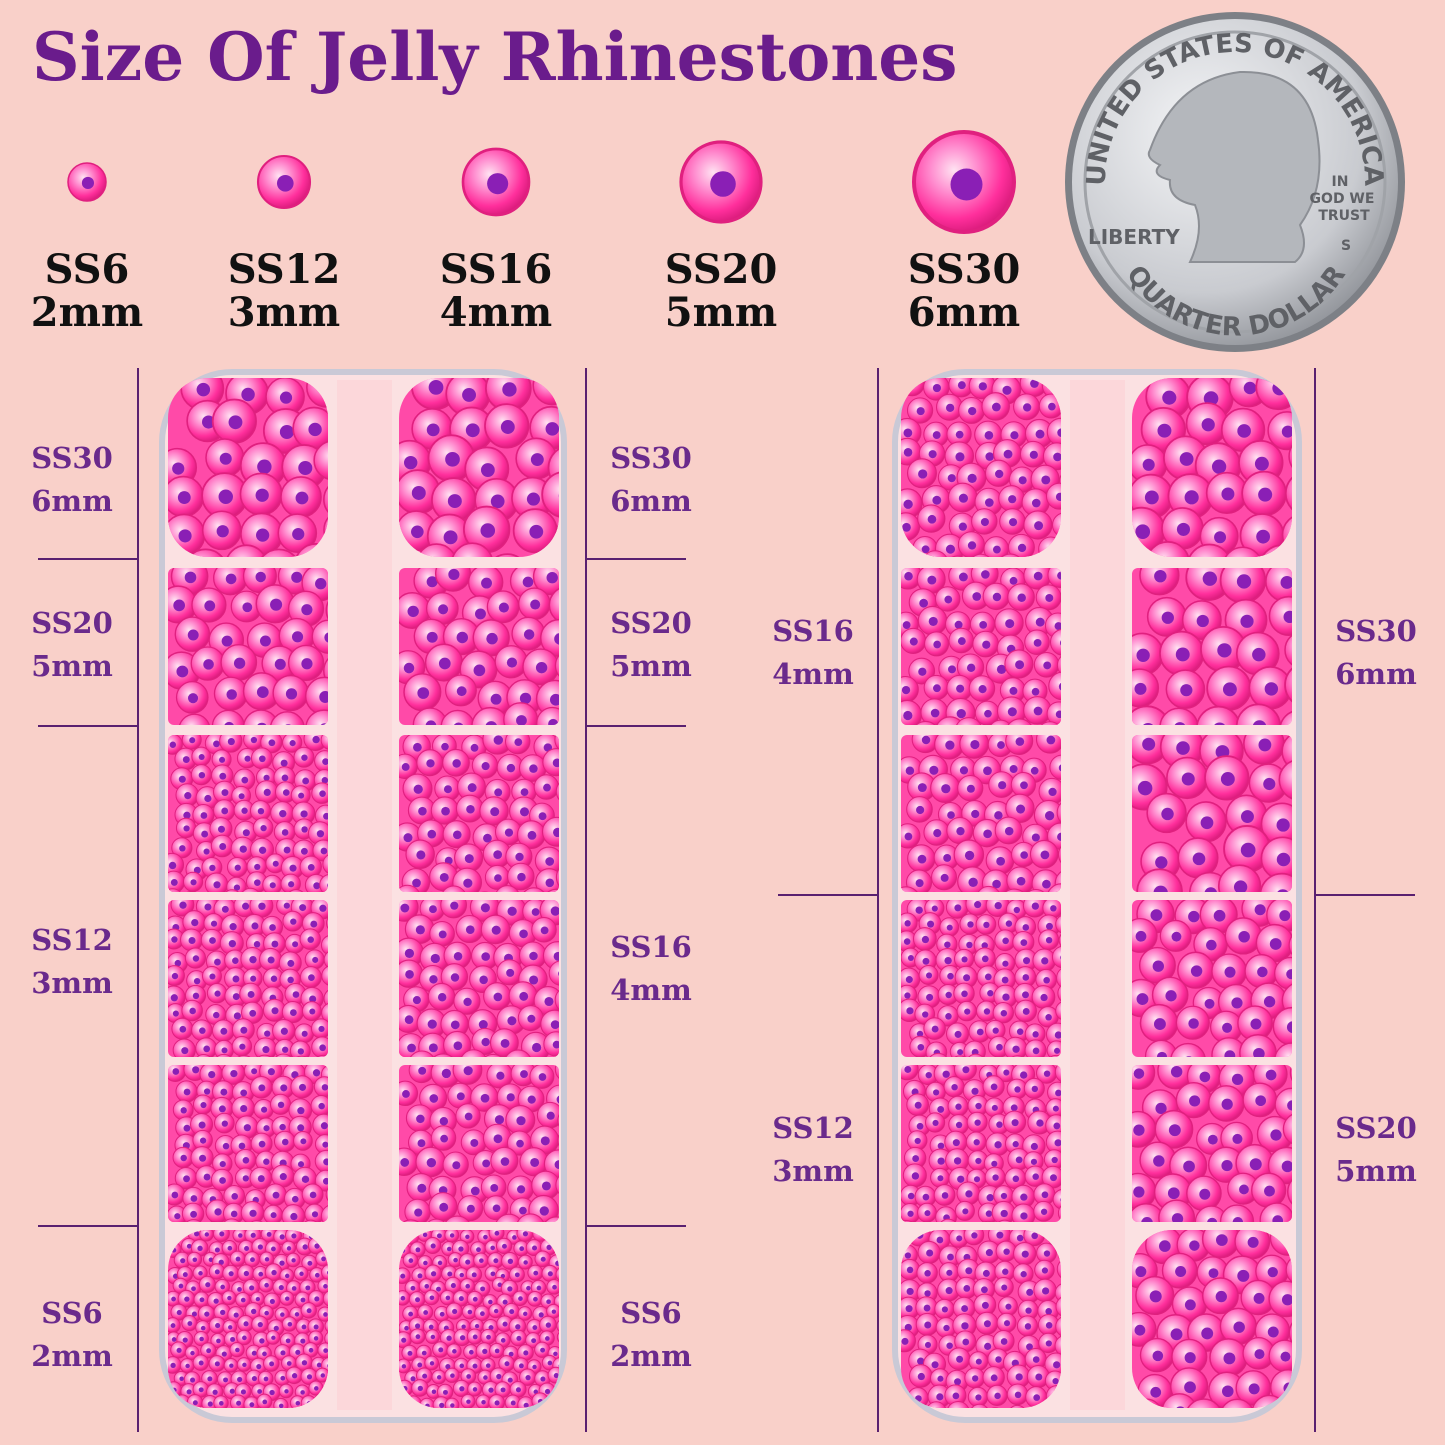 Image resolution: width=1445 pixels, height=1445 pixels. What do you see at coordinates (813, 1171) in the screenshot?
I see `tray-label-mm: 3mm` at bounding box center [813, 1171].